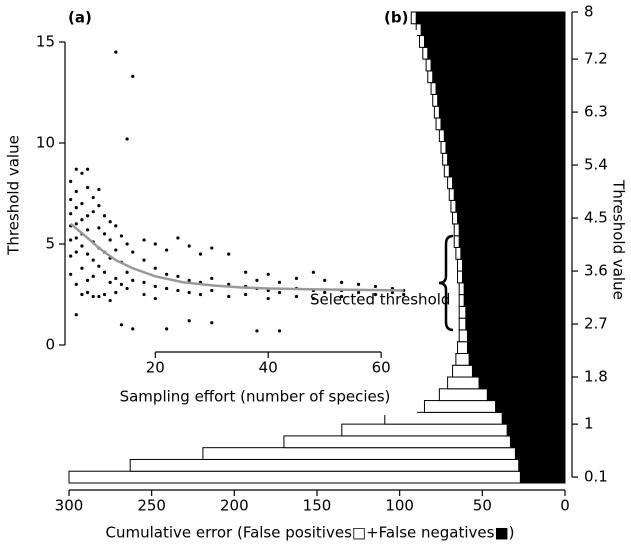 The image size is (631, 547). I want to click on y-tick-label: 7.2, so click(596, 59).